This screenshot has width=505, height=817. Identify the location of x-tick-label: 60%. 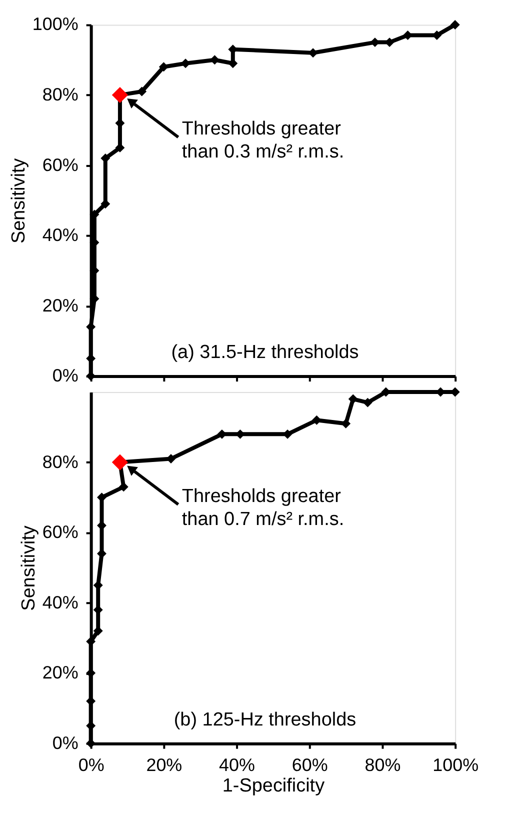
(310, 764).